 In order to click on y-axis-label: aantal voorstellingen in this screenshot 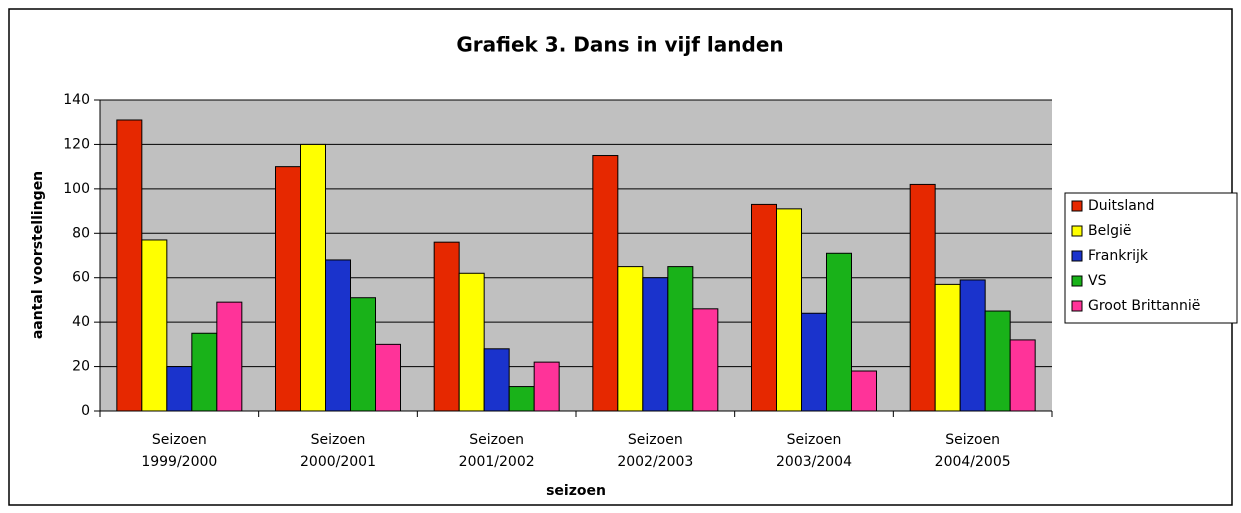, I will do `click(38, 255)`.